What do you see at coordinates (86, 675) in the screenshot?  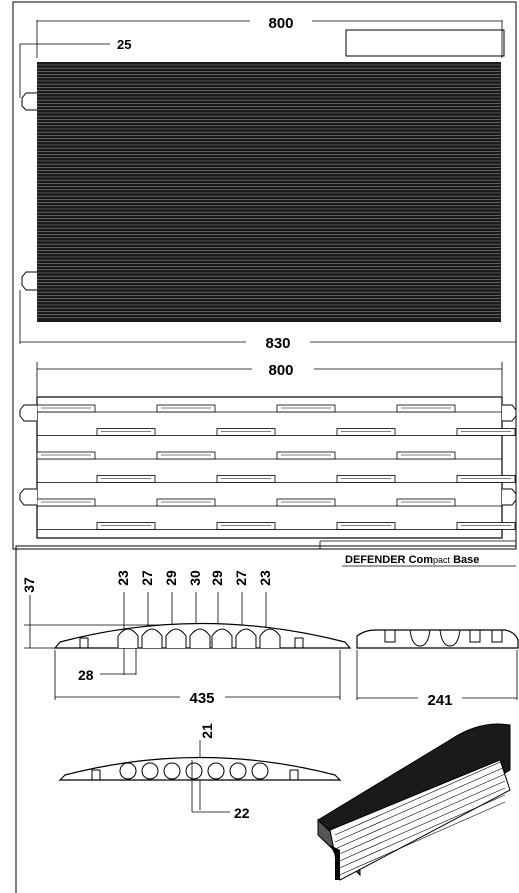 I see `dim-gap: 28` at bounding box center [86, 675].